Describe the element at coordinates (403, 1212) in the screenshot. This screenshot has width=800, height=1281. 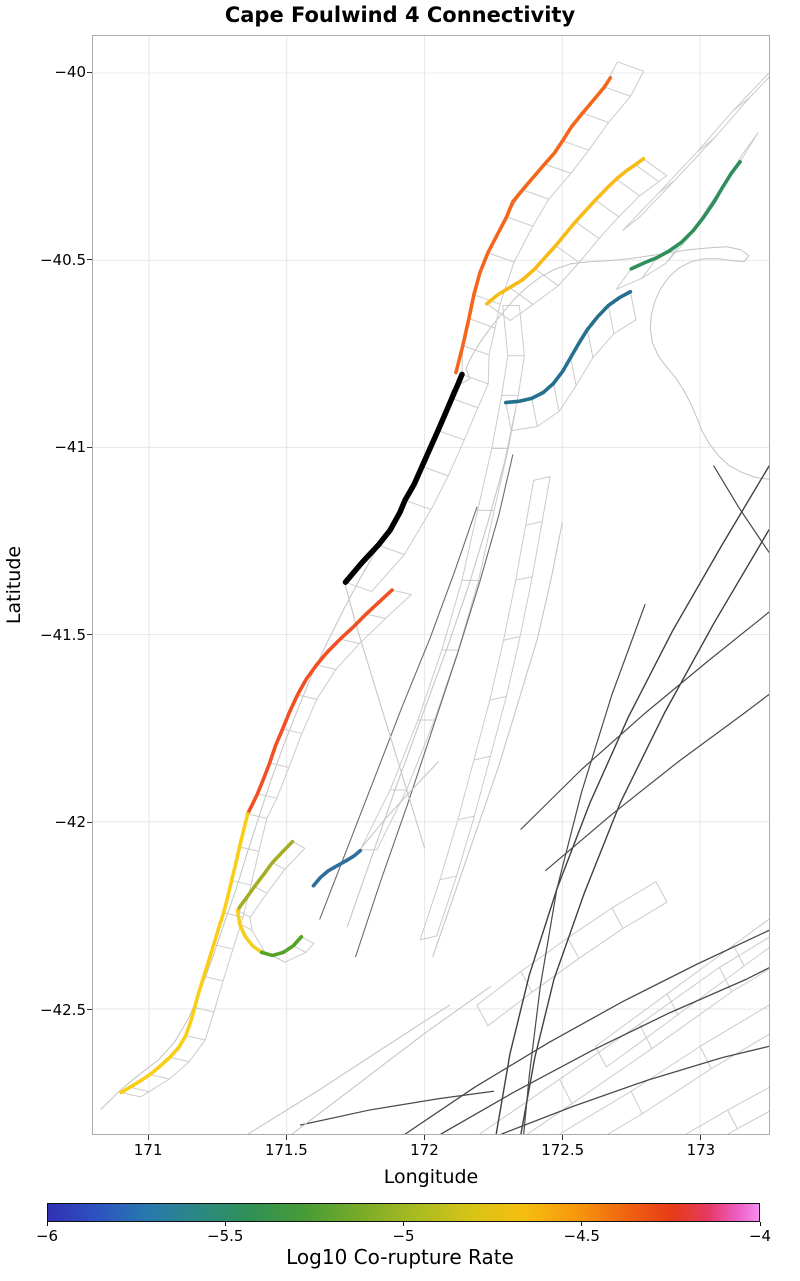
I see `colorbar-gradient-bar` at that location.